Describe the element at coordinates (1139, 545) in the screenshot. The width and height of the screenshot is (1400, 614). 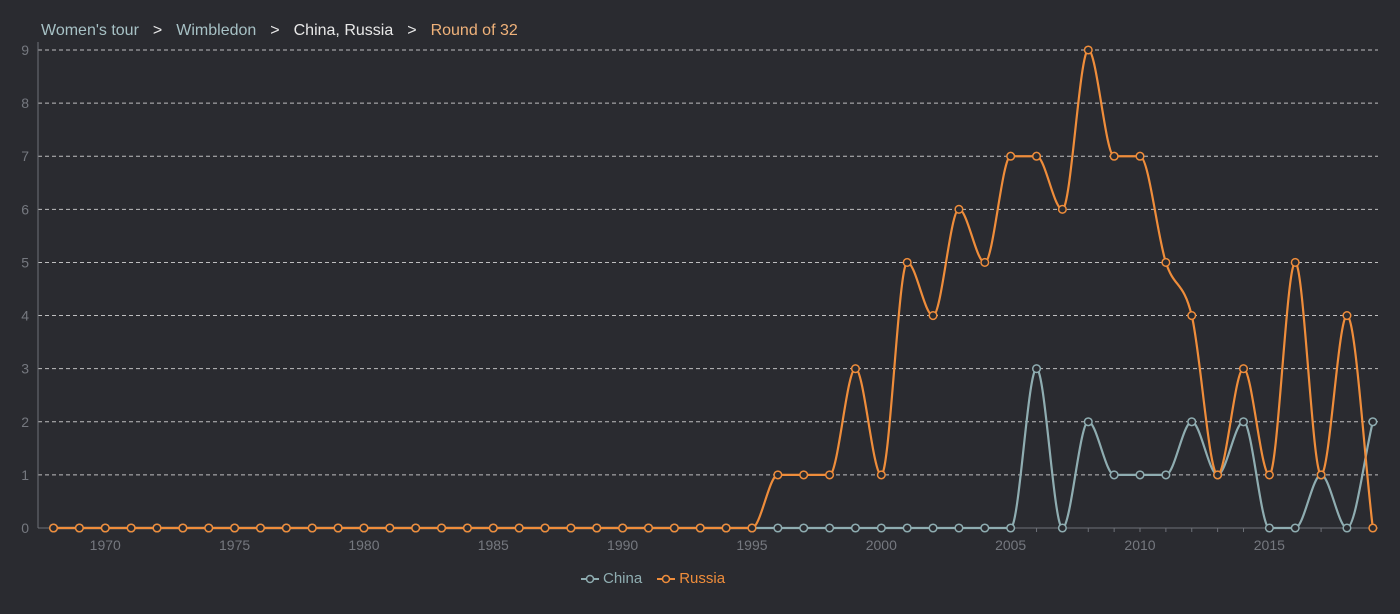
I see `x-tick-label: 2010` at that location.